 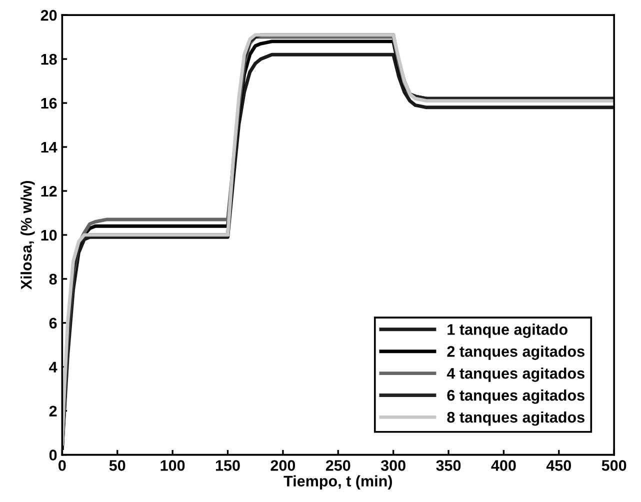 I want to click on y-tick-label: 14, so click(x=49, y=147).